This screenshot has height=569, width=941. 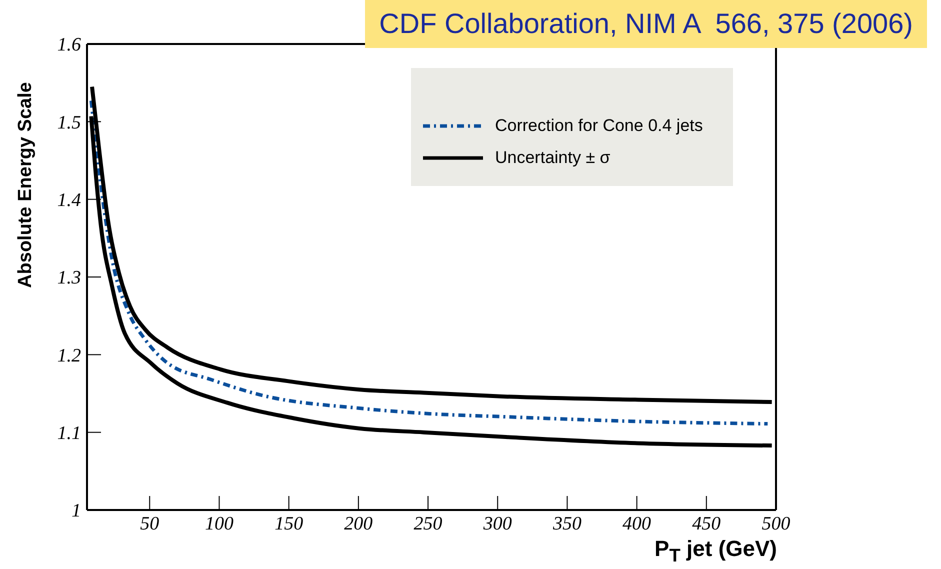 What do you see at coordinates (497, 523) in the screenshot?
I see `x-tick-label: 300` at bounding box center [497, 523].